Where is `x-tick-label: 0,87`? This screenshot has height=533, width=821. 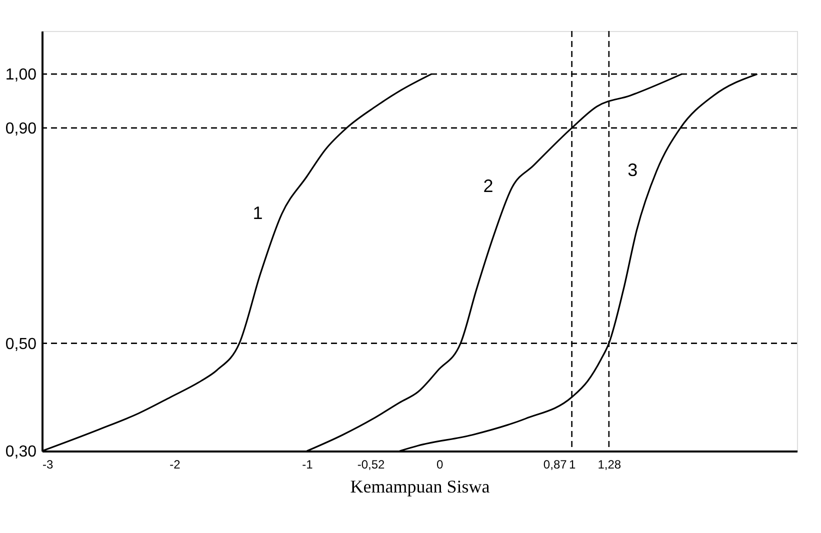 x-tick-label: 0,87 is located at coordinates (555, 465).